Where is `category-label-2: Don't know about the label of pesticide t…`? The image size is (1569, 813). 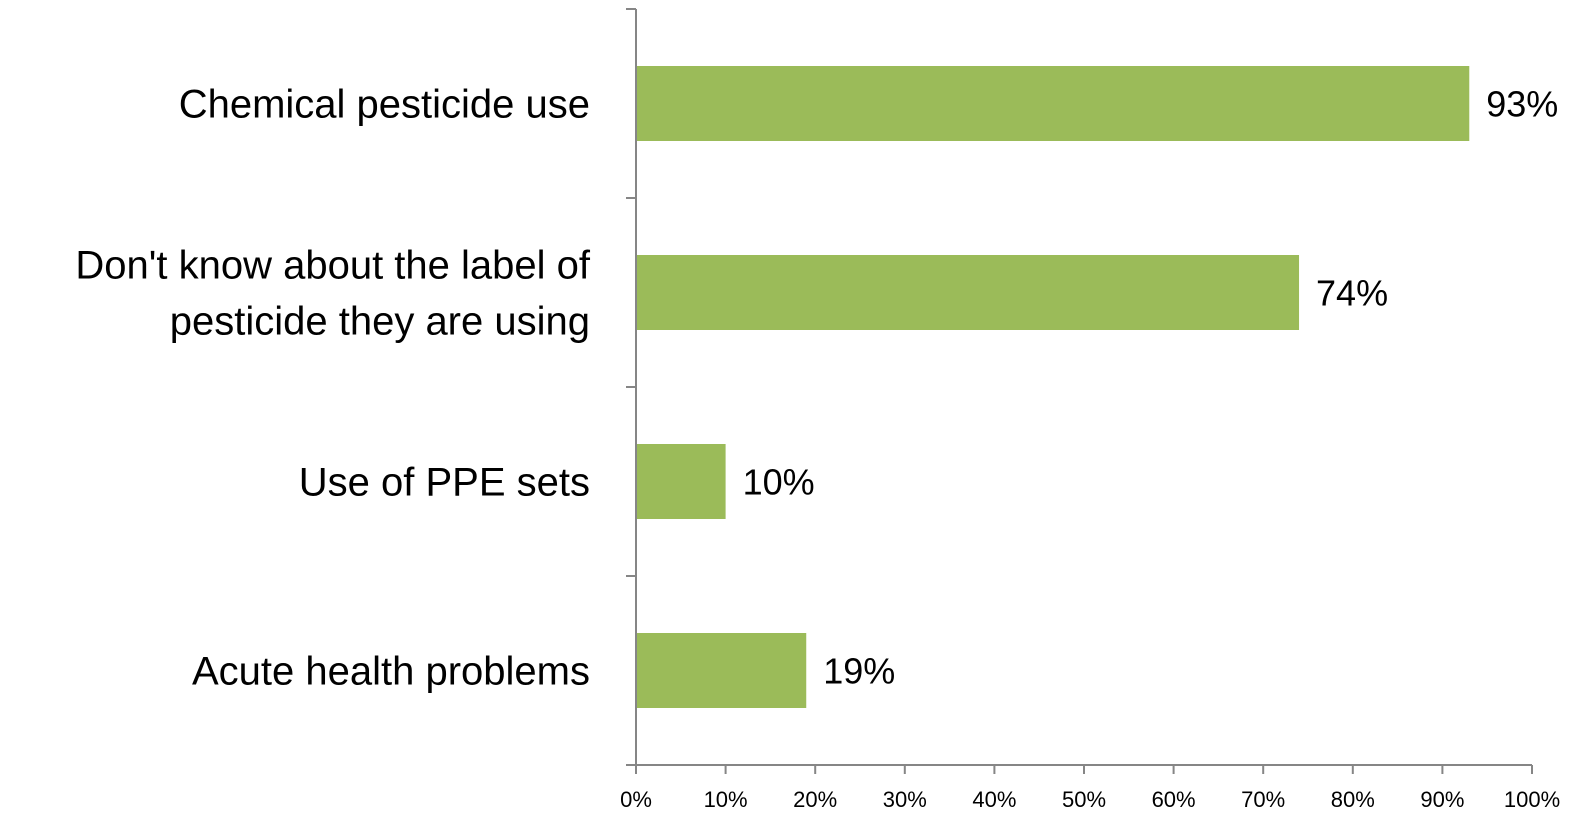 category-label-2: Don't know about the label of pesticide t… is located at coordinates (333, 294).